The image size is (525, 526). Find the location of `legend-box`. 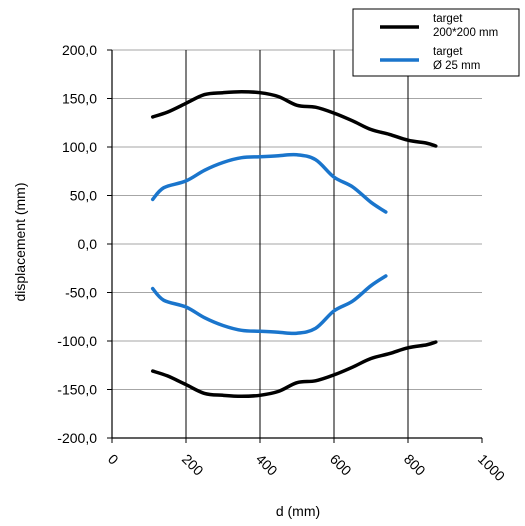

legend-box is located at coordinates (436, 42).